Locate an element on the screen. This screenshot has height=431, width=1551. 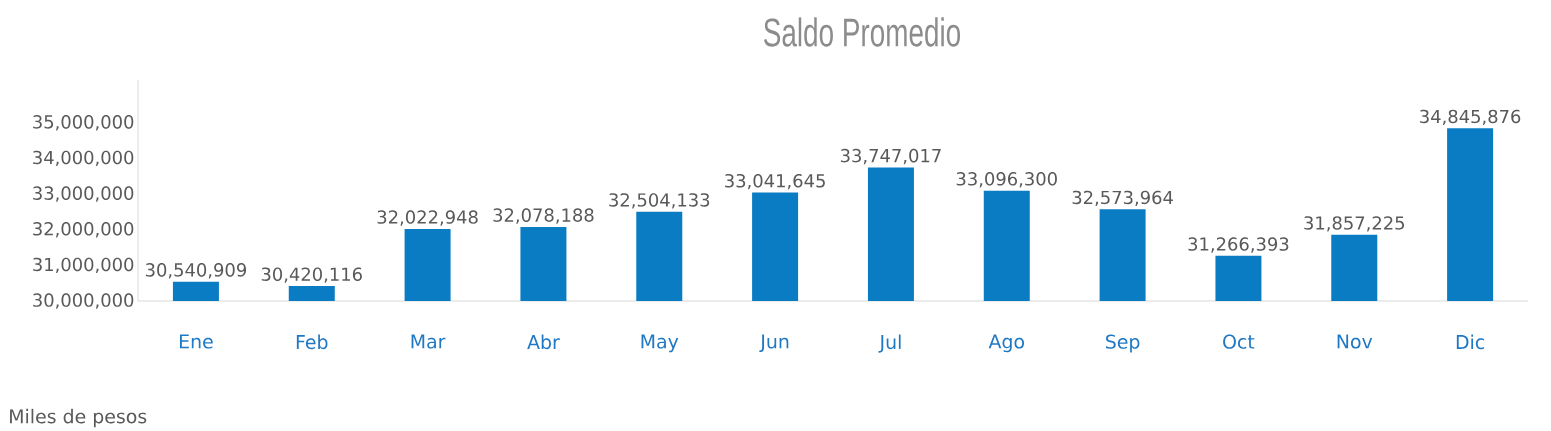
x-tick-label: Abr is located at coordinates (543, 342).